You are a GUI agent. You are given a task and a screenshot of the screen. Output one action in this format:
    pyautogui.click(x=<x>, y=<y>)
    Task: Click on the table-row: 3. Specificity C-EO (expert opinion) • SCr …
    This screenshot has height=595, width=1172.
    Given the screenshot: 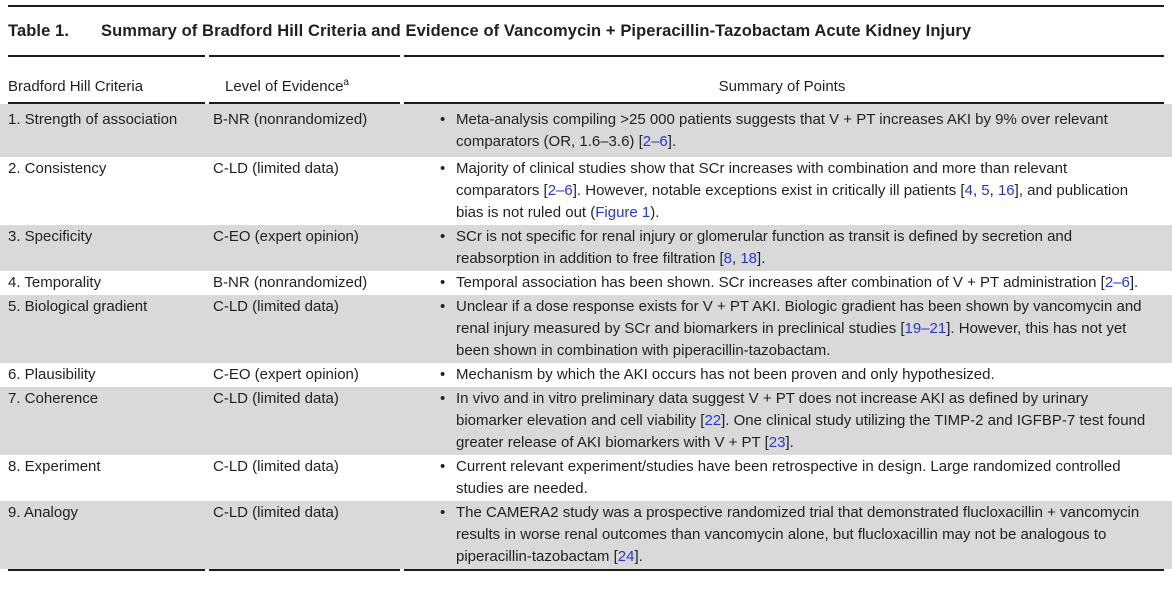 What is the action you would take?
    pyautogui.click(x=586, y=247)
    